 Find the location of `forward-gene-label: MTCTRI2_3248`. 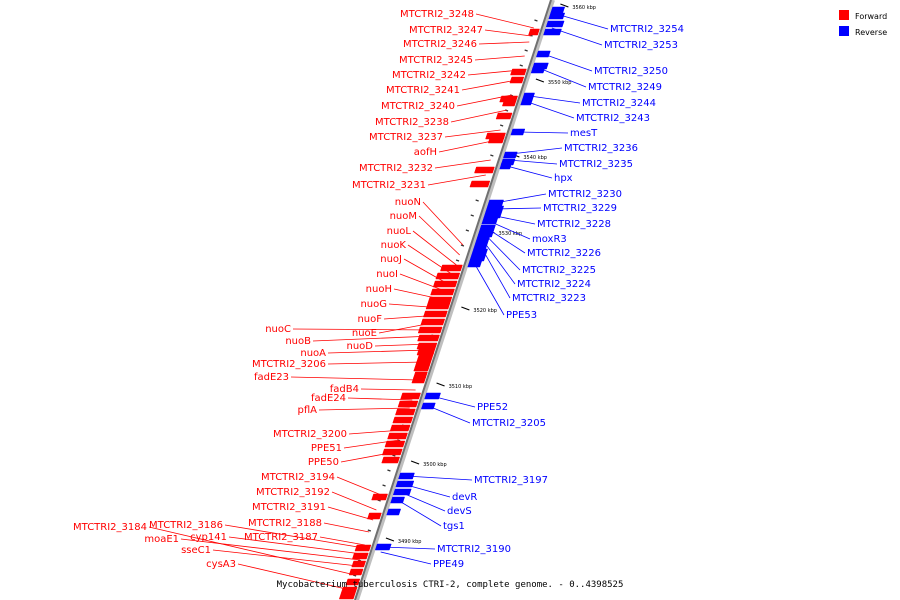

forward-gene-label: MTCTRI2_3248 is located at coordinates (437, 14).